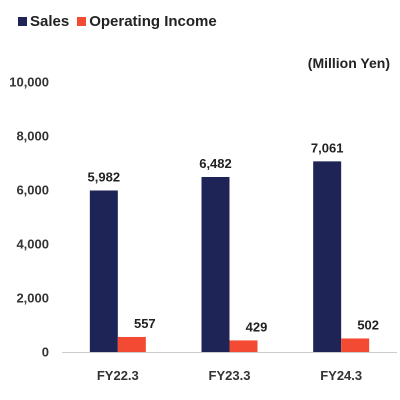 This screenshot has height=400, width=400. I want to click on unit-label: (Million Yen), so click(348, 63).